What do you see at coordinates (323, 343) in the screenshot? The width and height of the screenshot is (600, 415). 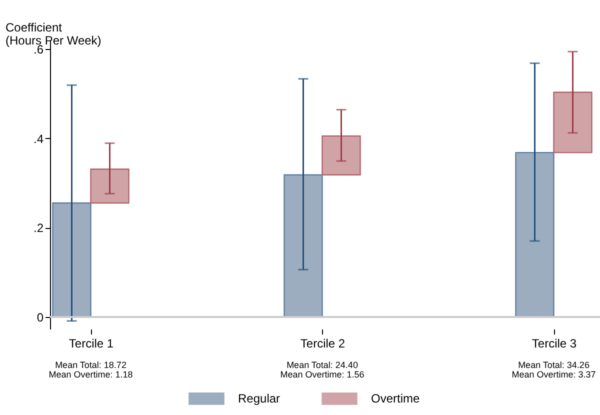 I see `x-tick-label: Tercile 2` at bounding box center [323, 343].